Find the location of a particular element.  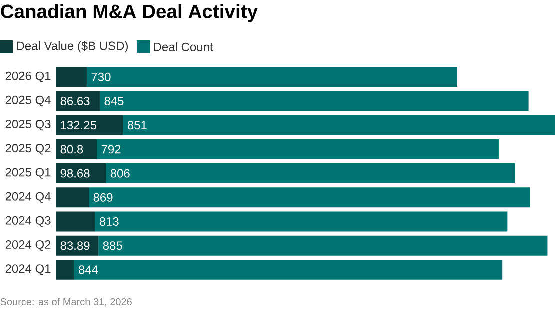

y-tick-label: 2024 Q2 is located at coordinates (28, 246).